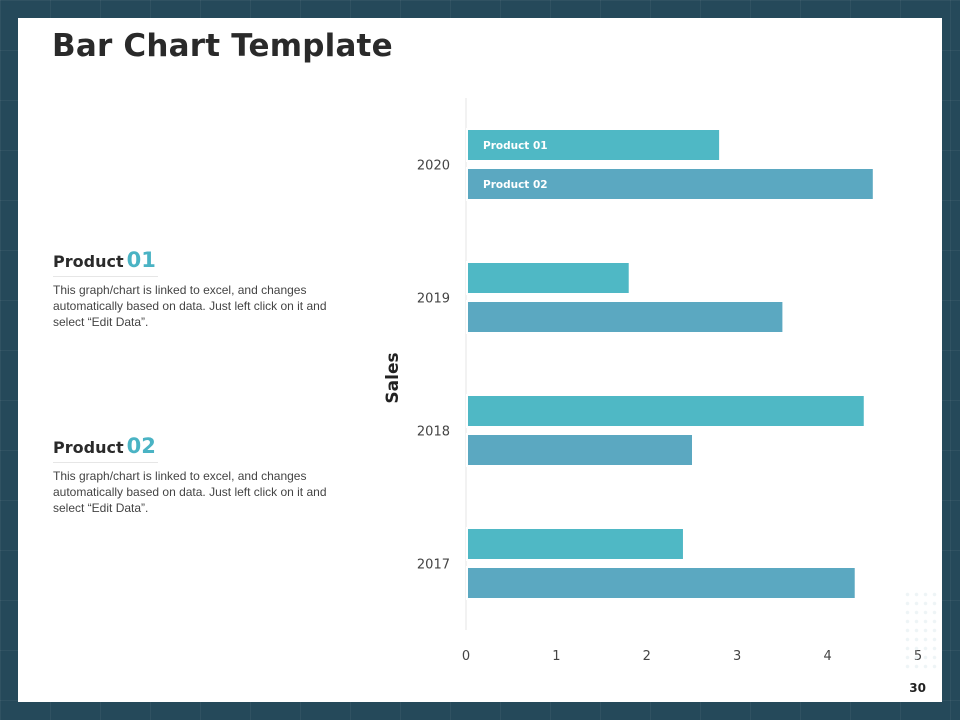 The width and height of the screenshot is (960, 720). Describe the element at coordinates (921, 630) in the screenshot. I see `decorative-dots` at that location.